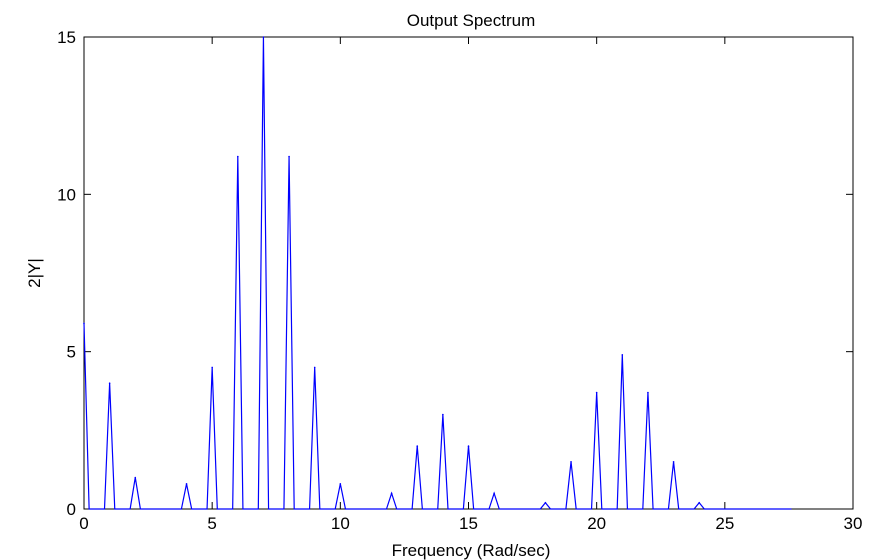 The height and width of the screenshot is (560, 869). What do you see at coordinates (471, 550) in the screenshot?
I see `x-axis-label: Frequency (Rad/sec)` at bounding box center [471, 550].